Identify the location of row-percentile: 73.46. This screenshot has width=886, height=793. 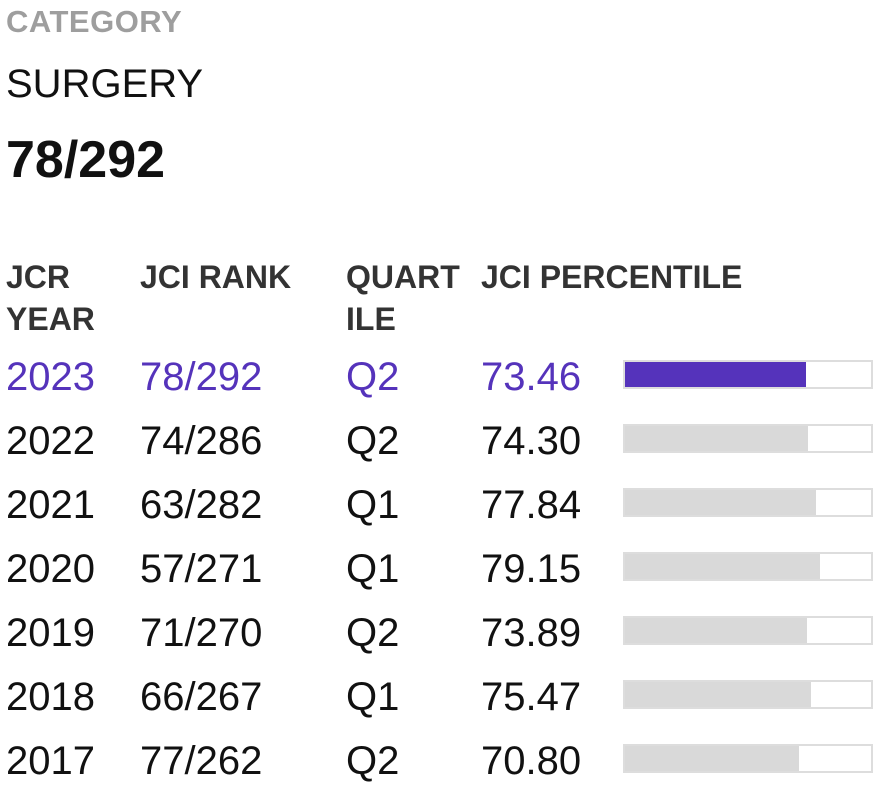
(531, 377).